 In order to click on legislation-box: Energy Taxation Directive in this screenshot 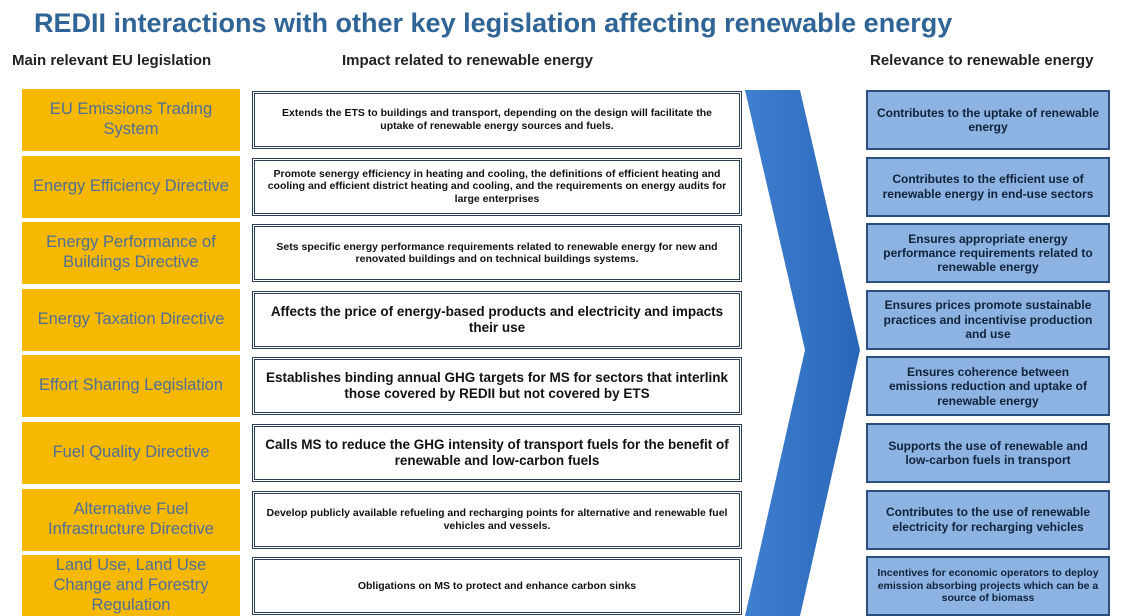, I will do `click(131, 319)`.